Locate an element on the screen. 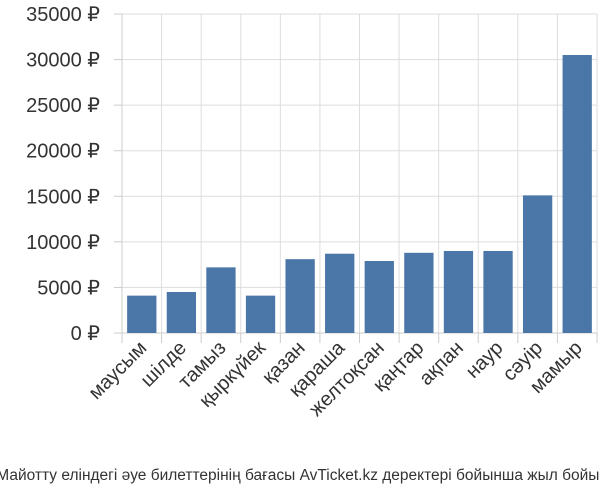 This screenshot has height=500, width=600. x-tick-label: наур is located at coordinates (485, 360).